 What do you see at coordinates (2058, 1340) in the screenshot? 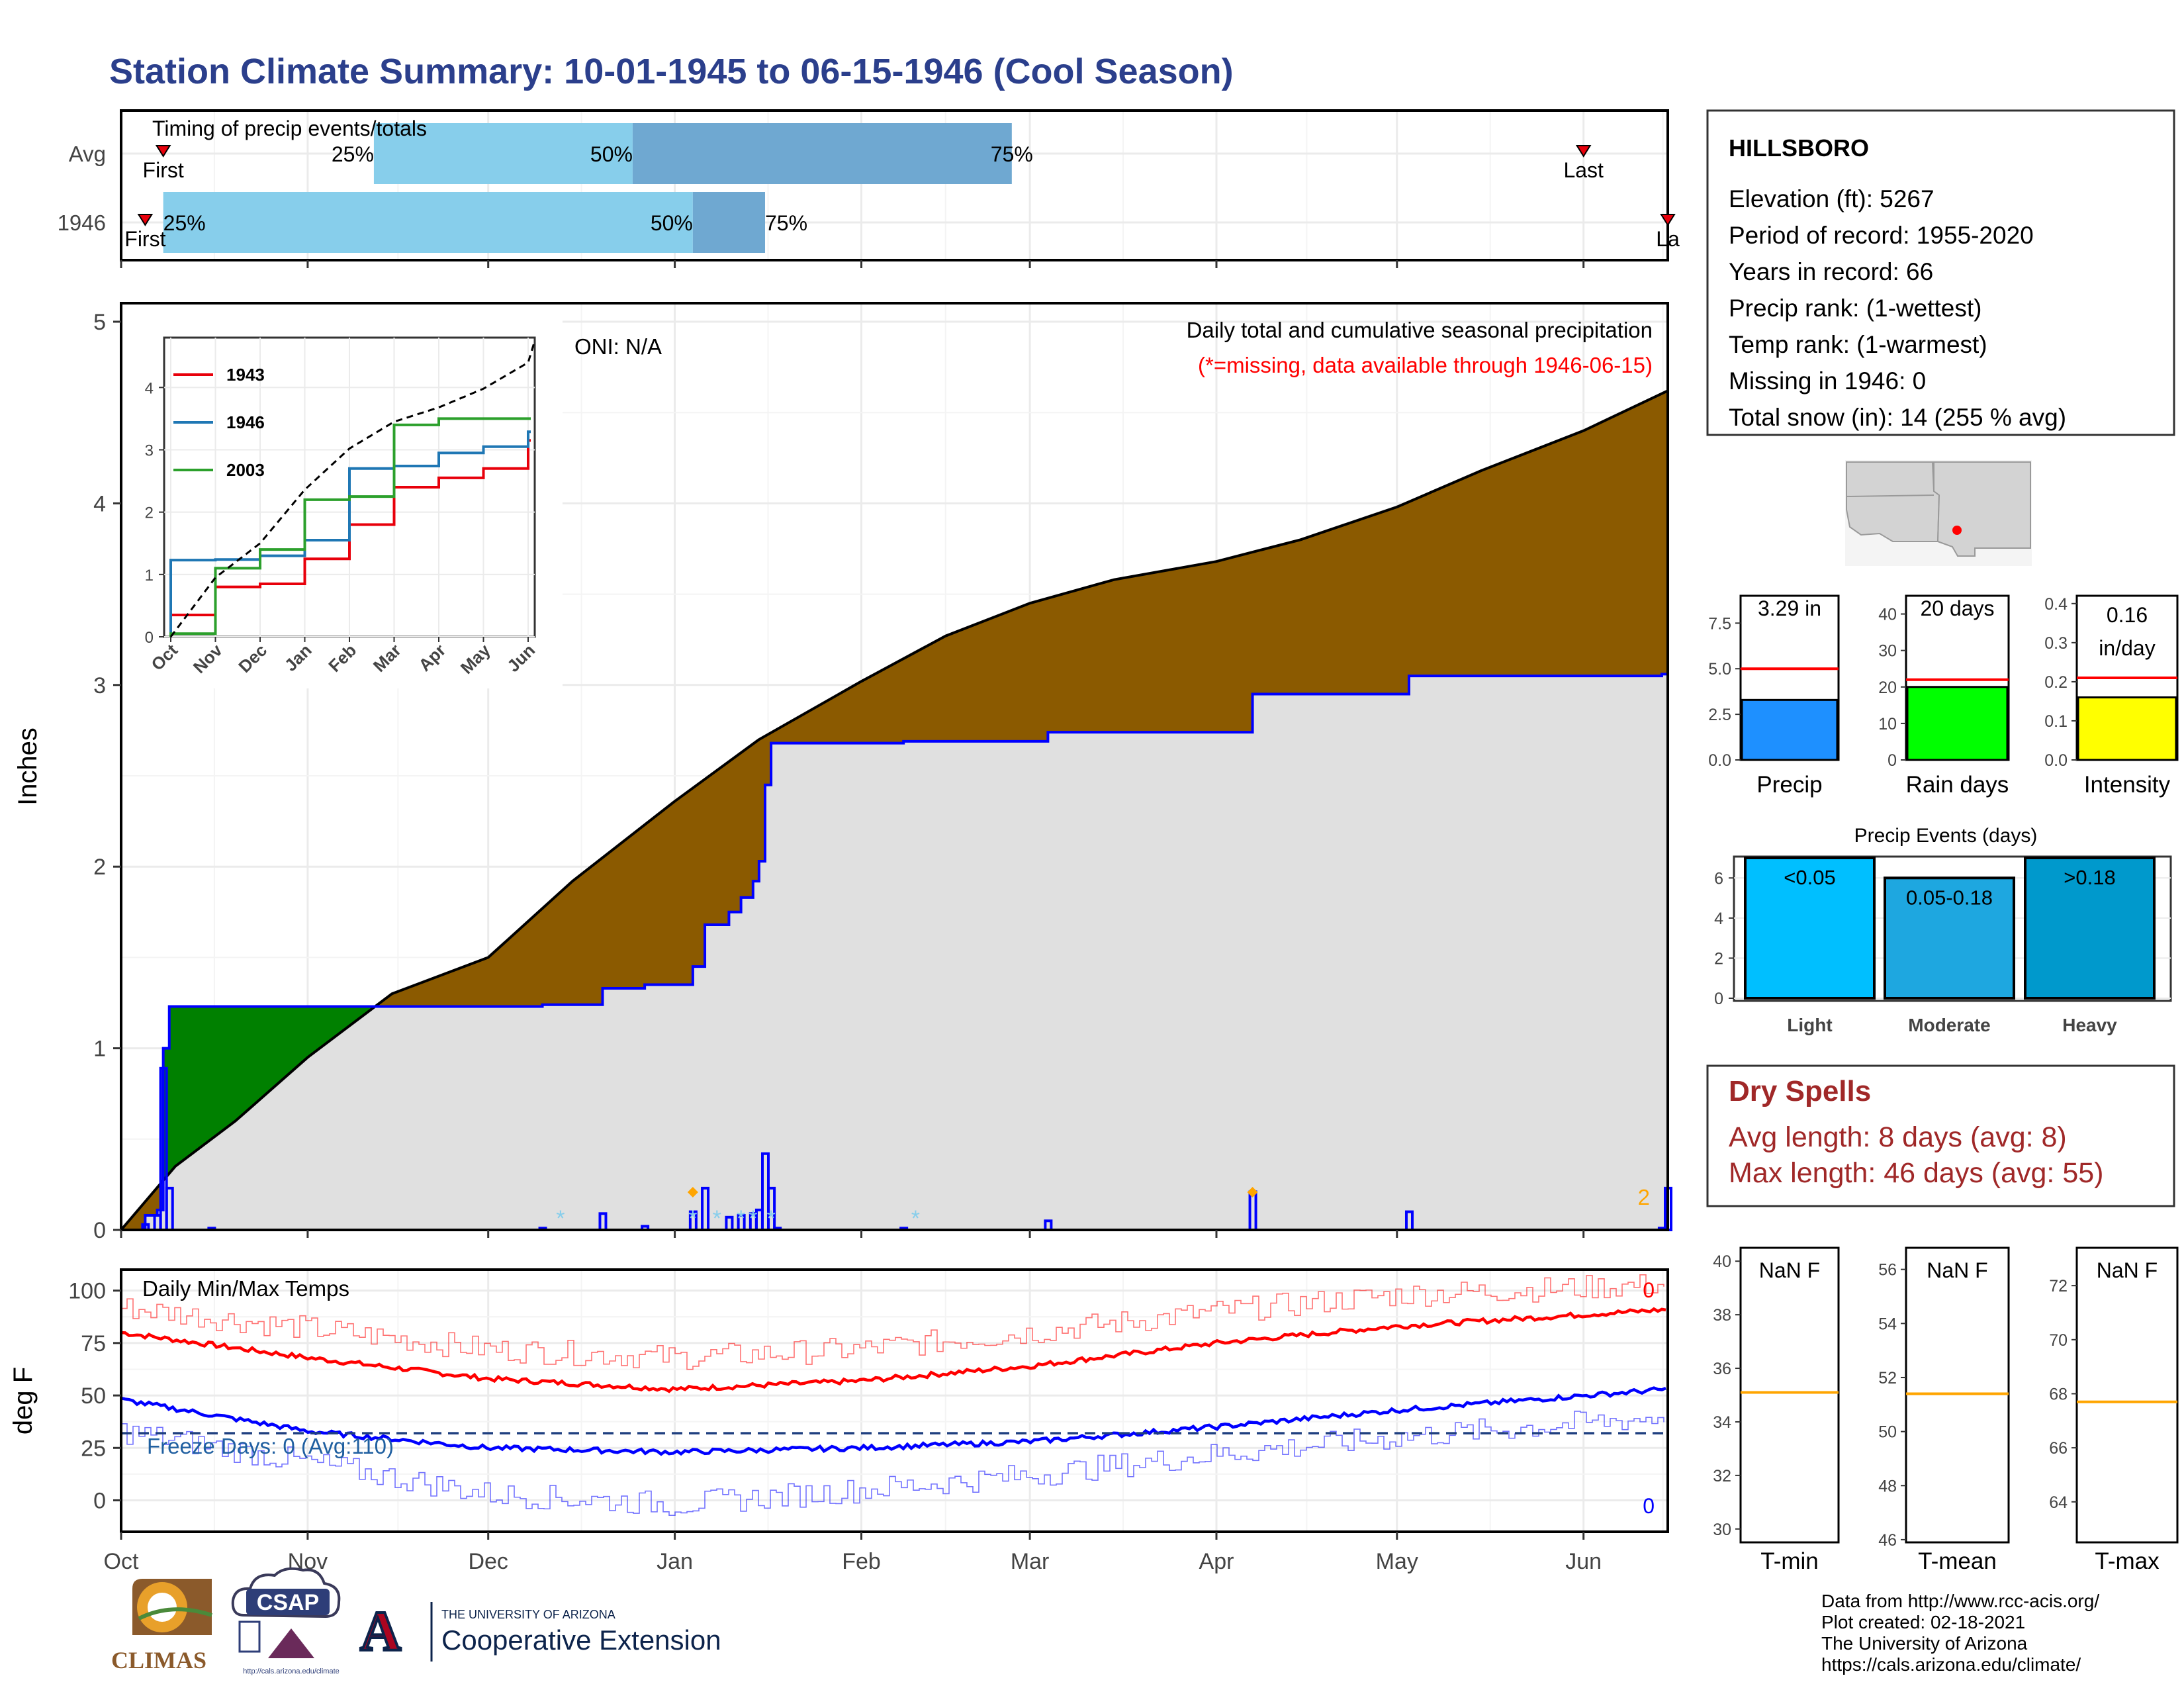
I see `temp-box-ytick-label: 70` at bounding box center [2058, 1340].